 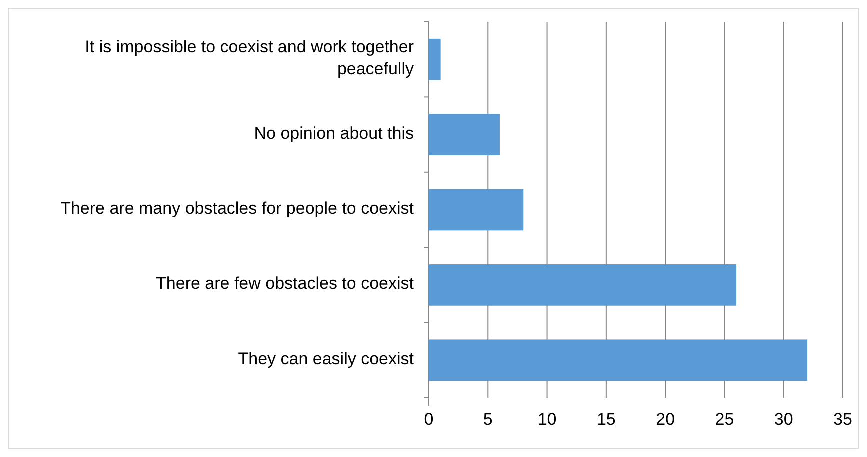 What do you see at coordinates (249, 59) in the screenshot?
I see `y-tick-label: It is impossible to coexist and work together peacefully` at bounding box center [249, 59].